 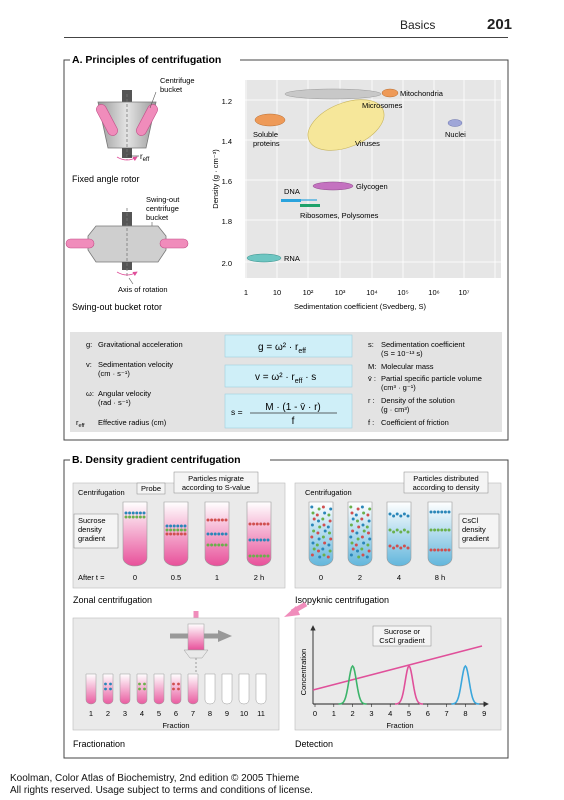 I want to click on distributed-label-2: according to density, so click(x=446, y=487).